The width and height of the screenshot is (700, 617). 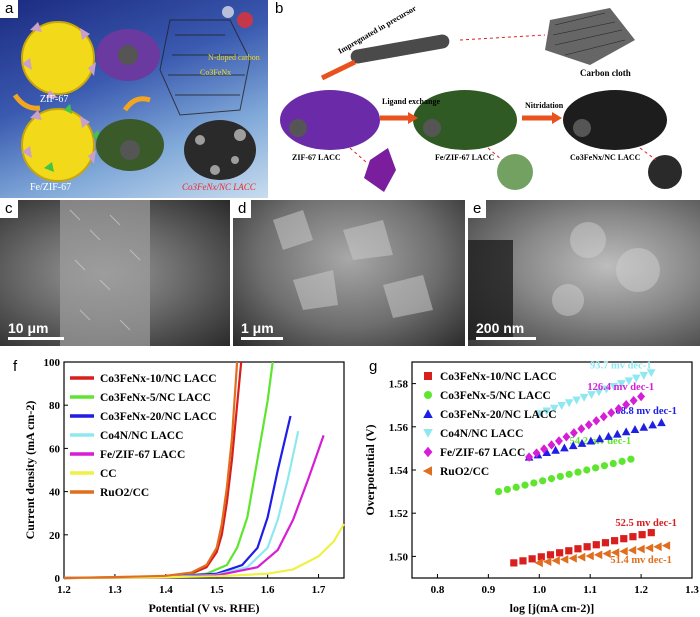 I want to click on legend-label-co3fenx-5-nc-lacc: Co3FeNx-5/NC LACC, so click(x=495, y=396).